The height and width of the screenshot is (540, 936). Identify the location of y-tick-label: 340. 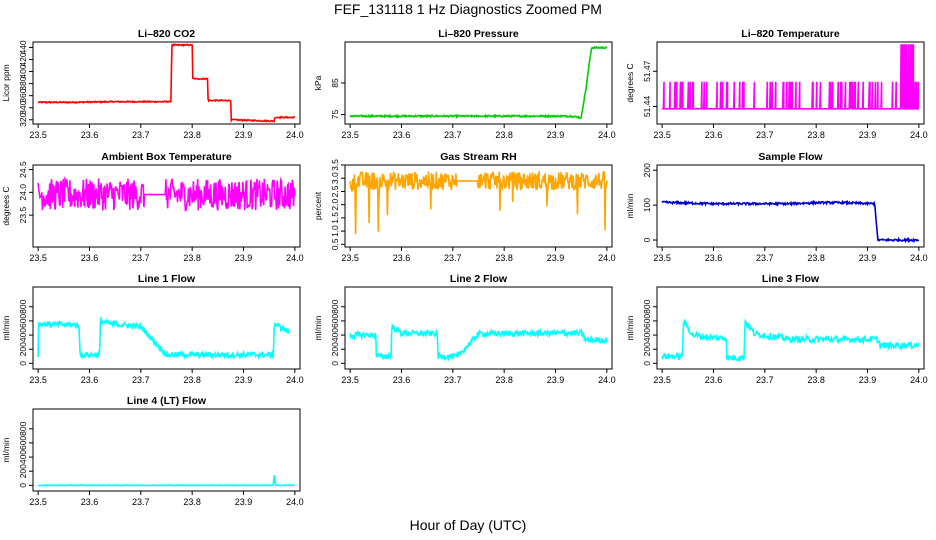
(23, 107).